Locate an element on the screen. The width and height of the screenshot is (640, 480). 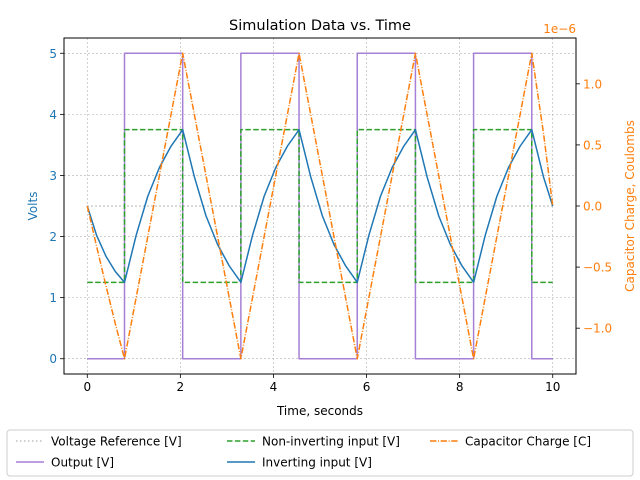
y-tick-label: 3 is located at coordinates (53, 176).